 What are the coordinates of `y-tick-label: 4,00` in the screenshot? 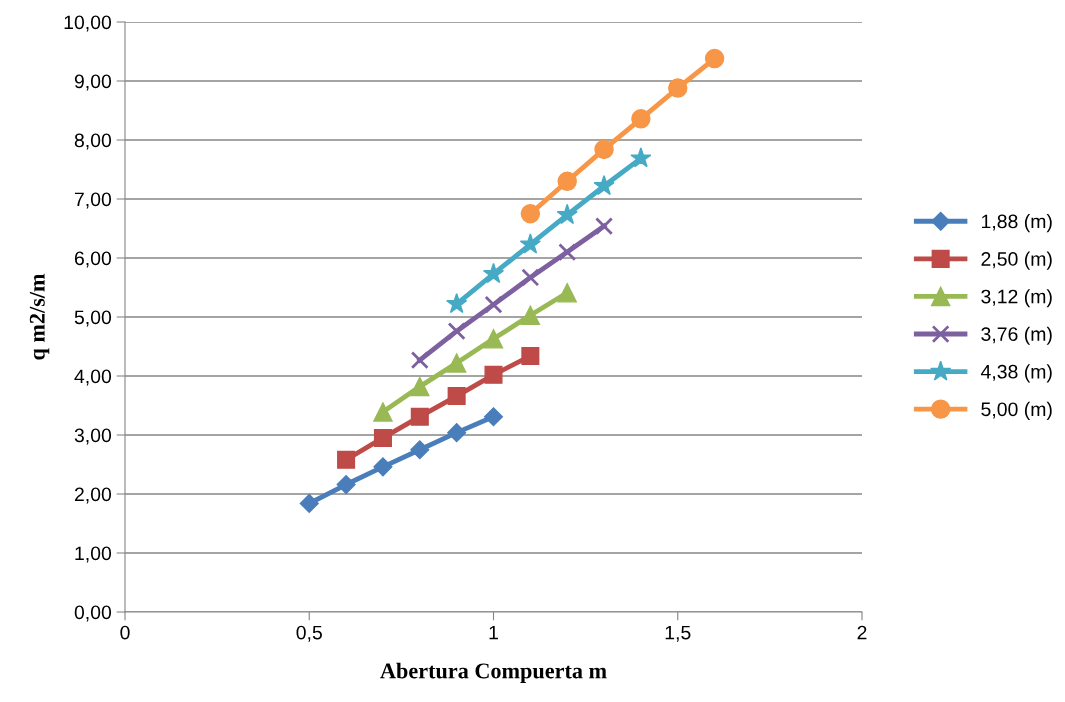 It's located at (93, 377).